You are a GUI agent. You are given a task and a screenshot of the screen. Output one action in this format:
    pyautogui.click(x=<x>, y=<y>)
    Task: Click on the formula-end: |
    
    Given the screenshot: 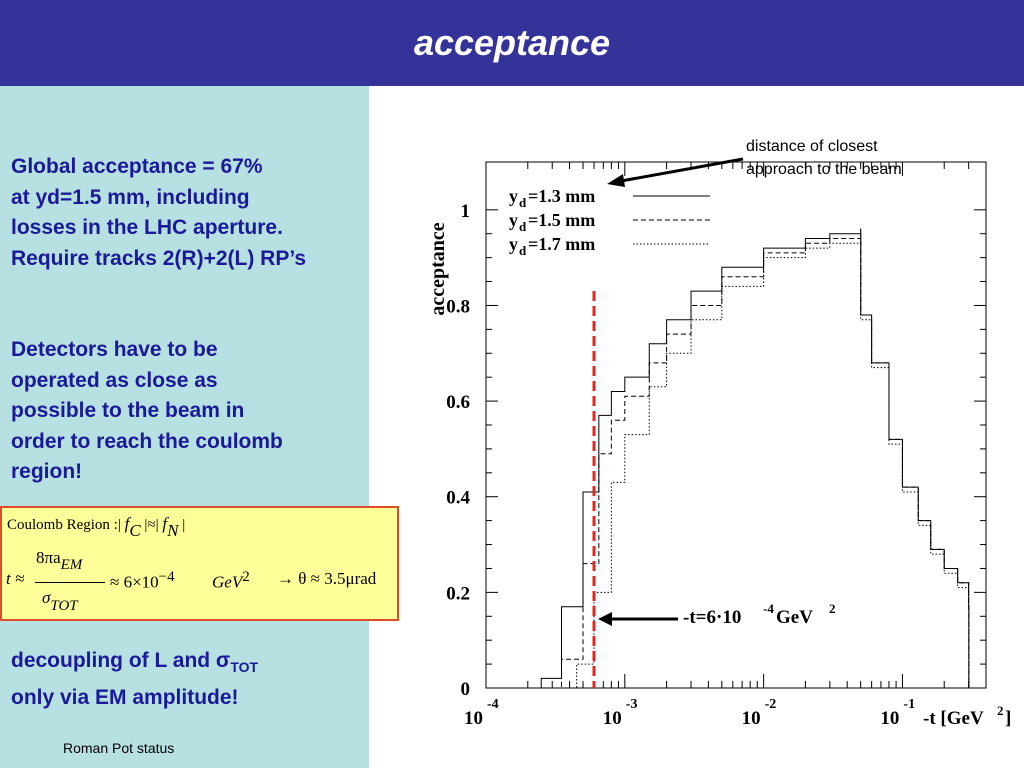 What is the action you would take?
    pyautogui.click(x=184, y=525)
    